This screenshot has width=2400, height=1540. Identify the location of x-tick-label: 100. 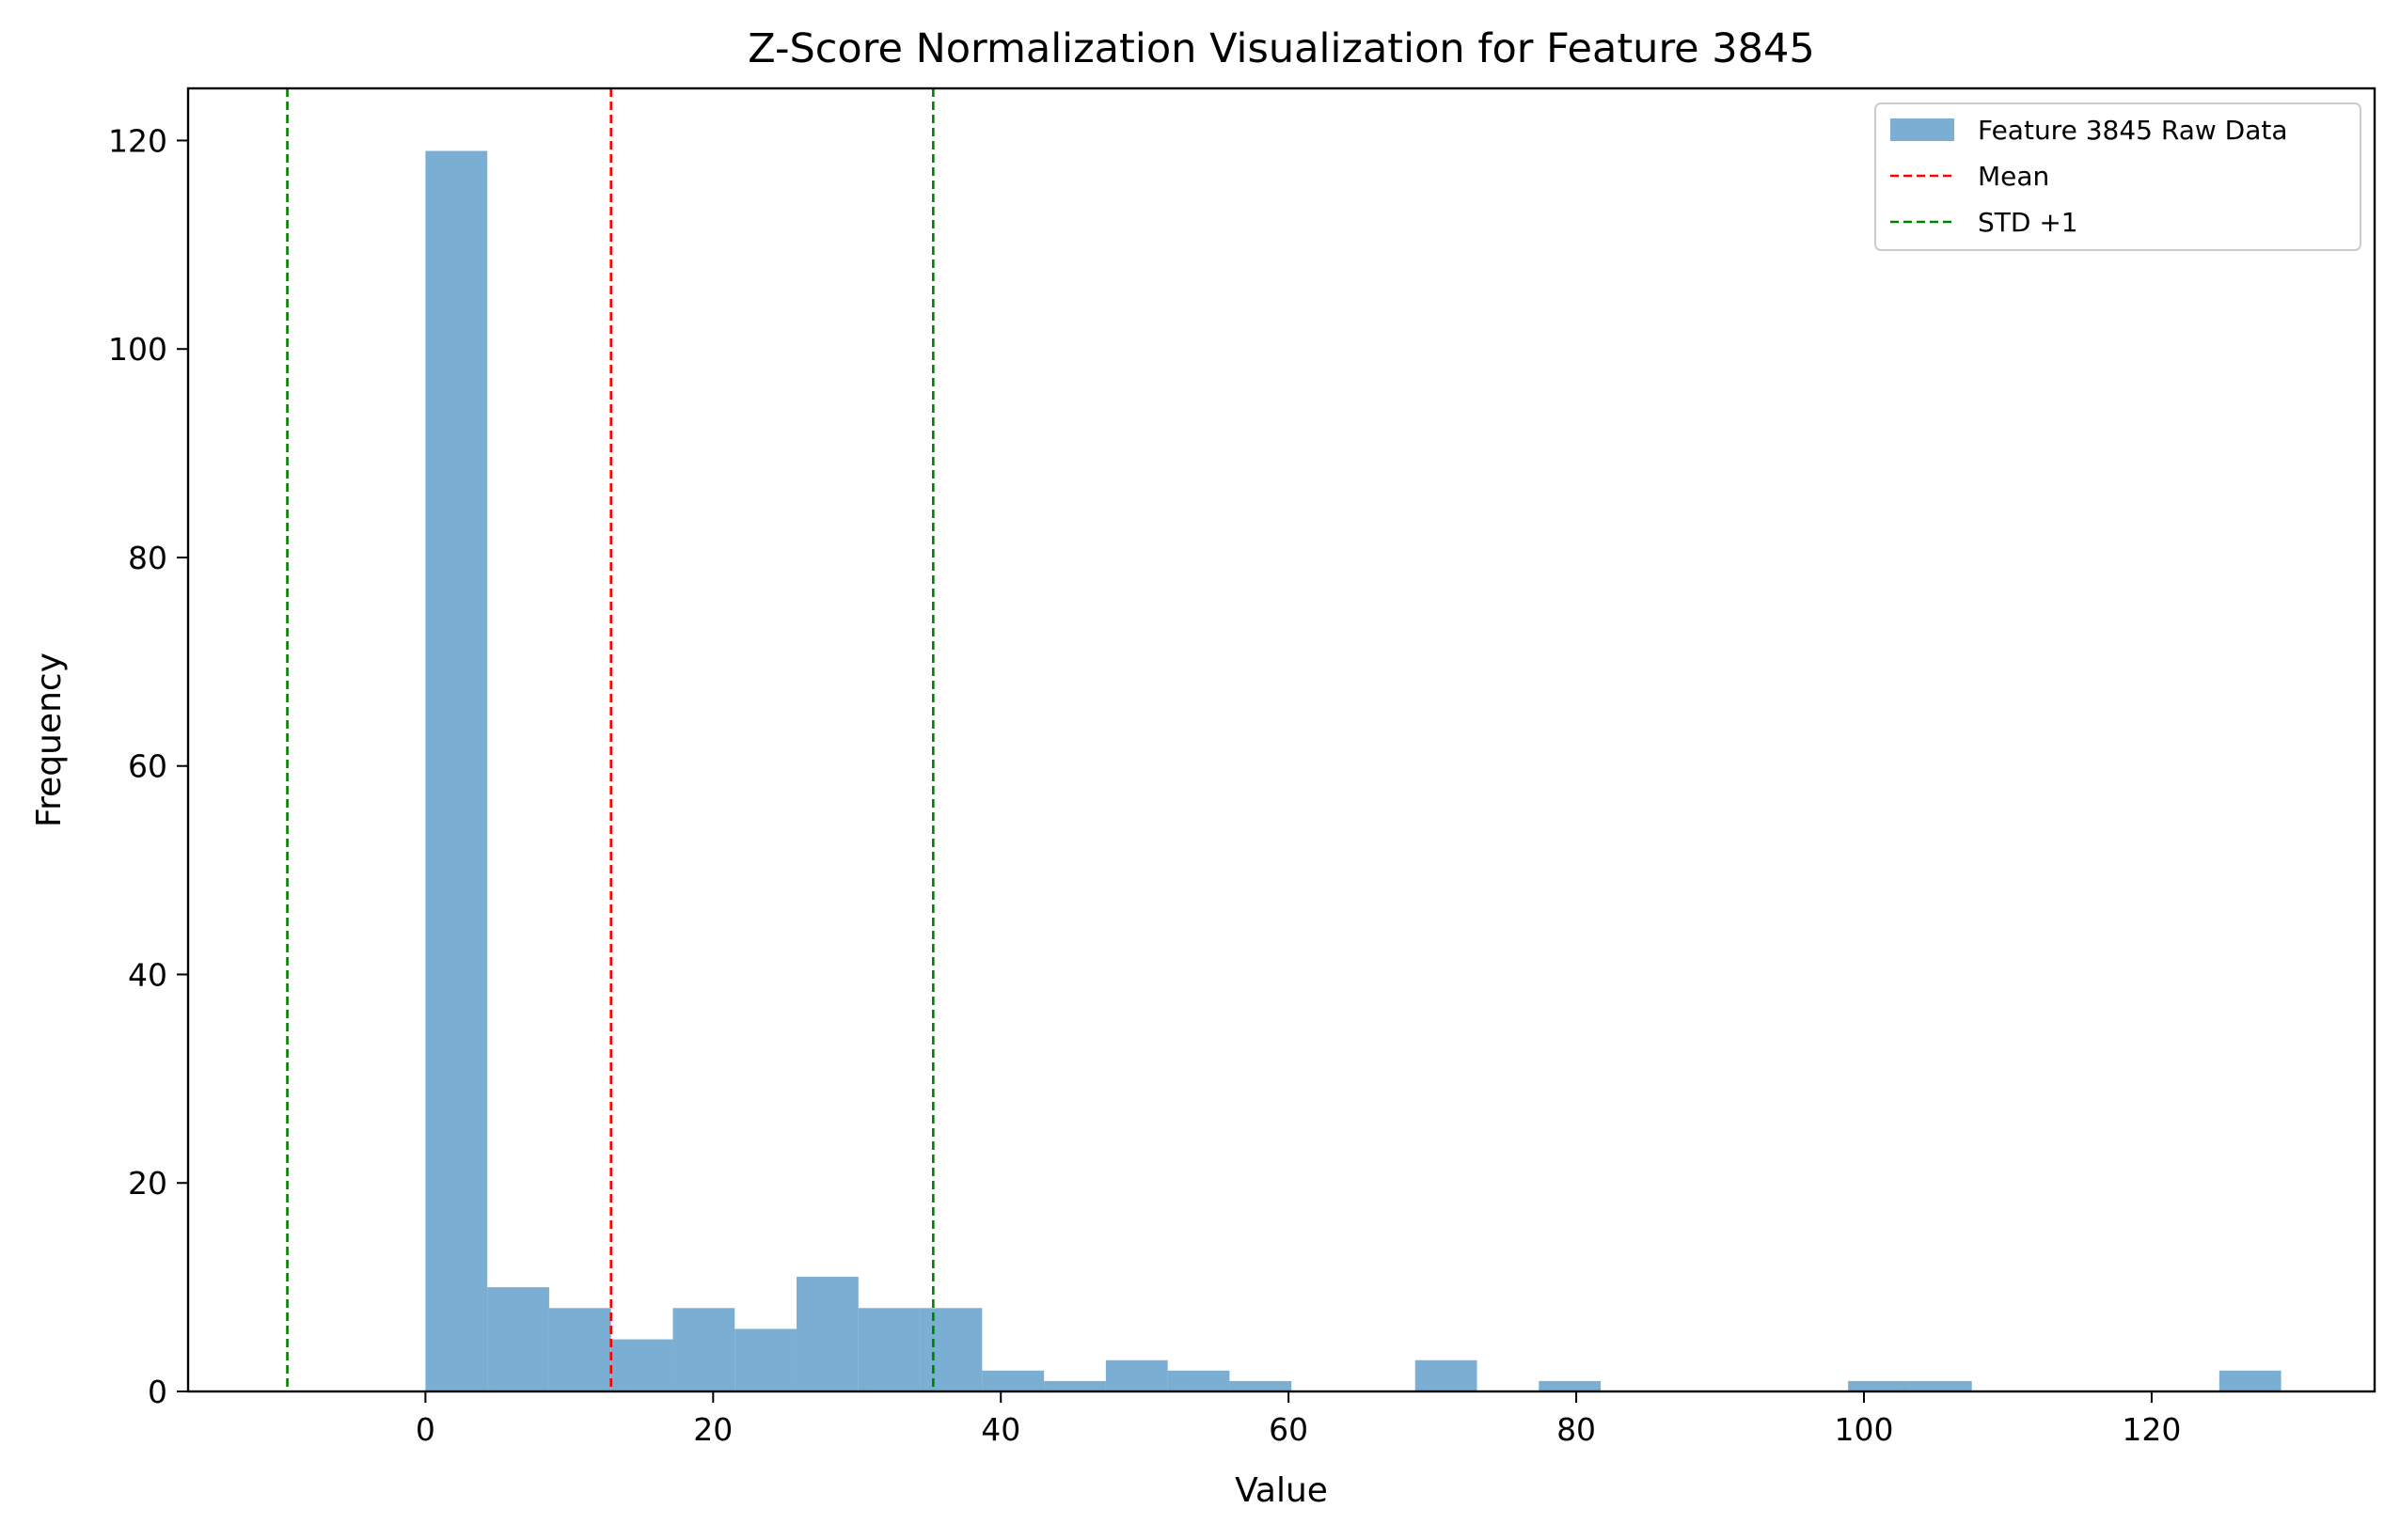
(1863, 1429).